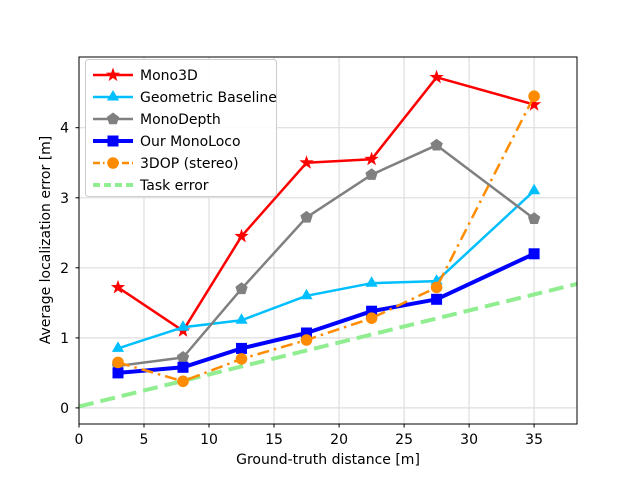 This screenshot has height=480, width=640. What do you see at coordinates (64, 129) in the screenshot?
I see `y-tick-label: 4` at bounding box center [64, 129].